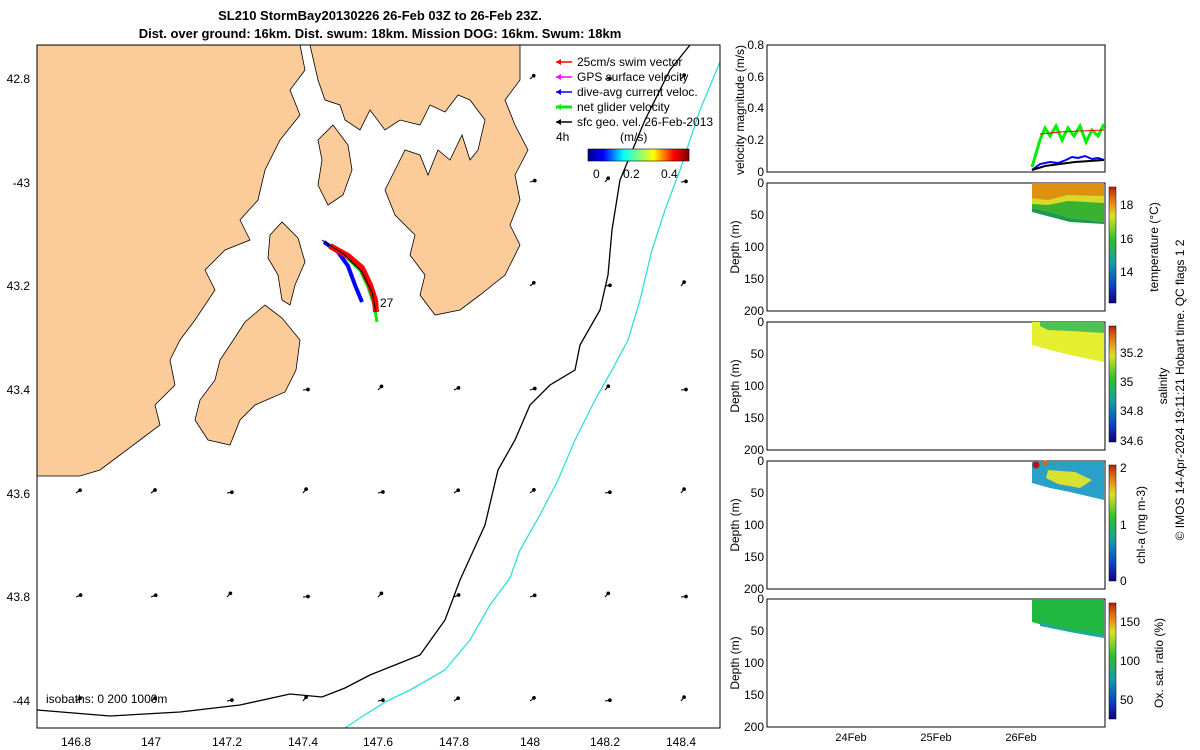 This screenshot has width=1200, height=750. Describe the element at coordinates (247, 375) in the screenshot. I see `land-tasman-peninsula` at that location.